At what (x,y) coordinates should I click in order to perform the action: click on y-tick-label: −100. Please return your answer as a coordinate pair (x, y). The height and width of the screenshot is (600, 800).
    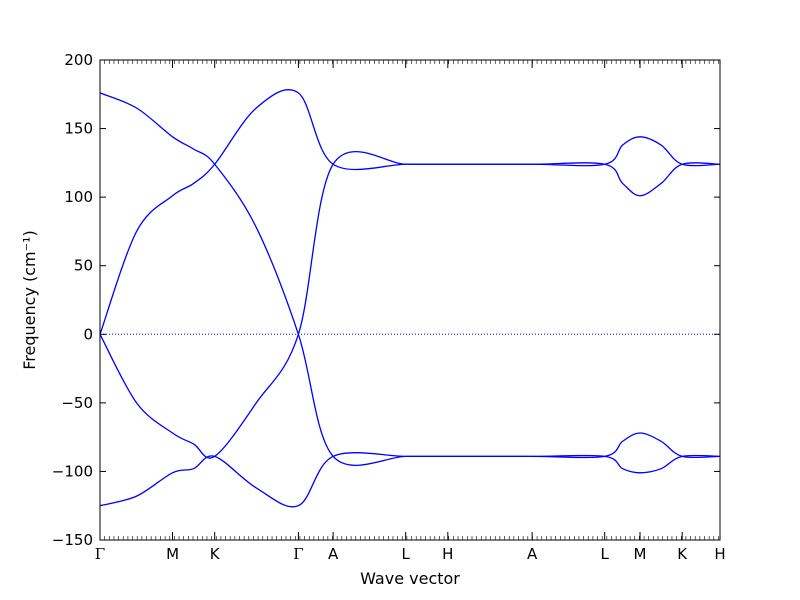
    Looking at the image, I should click on (72, 471).